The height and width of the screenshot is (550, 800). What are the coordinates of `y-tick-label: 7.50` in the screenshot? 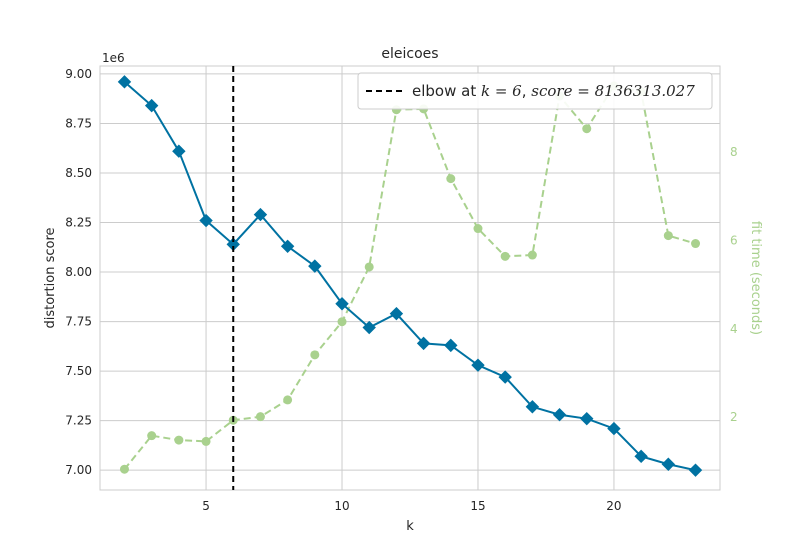 It's located at (78, 371).